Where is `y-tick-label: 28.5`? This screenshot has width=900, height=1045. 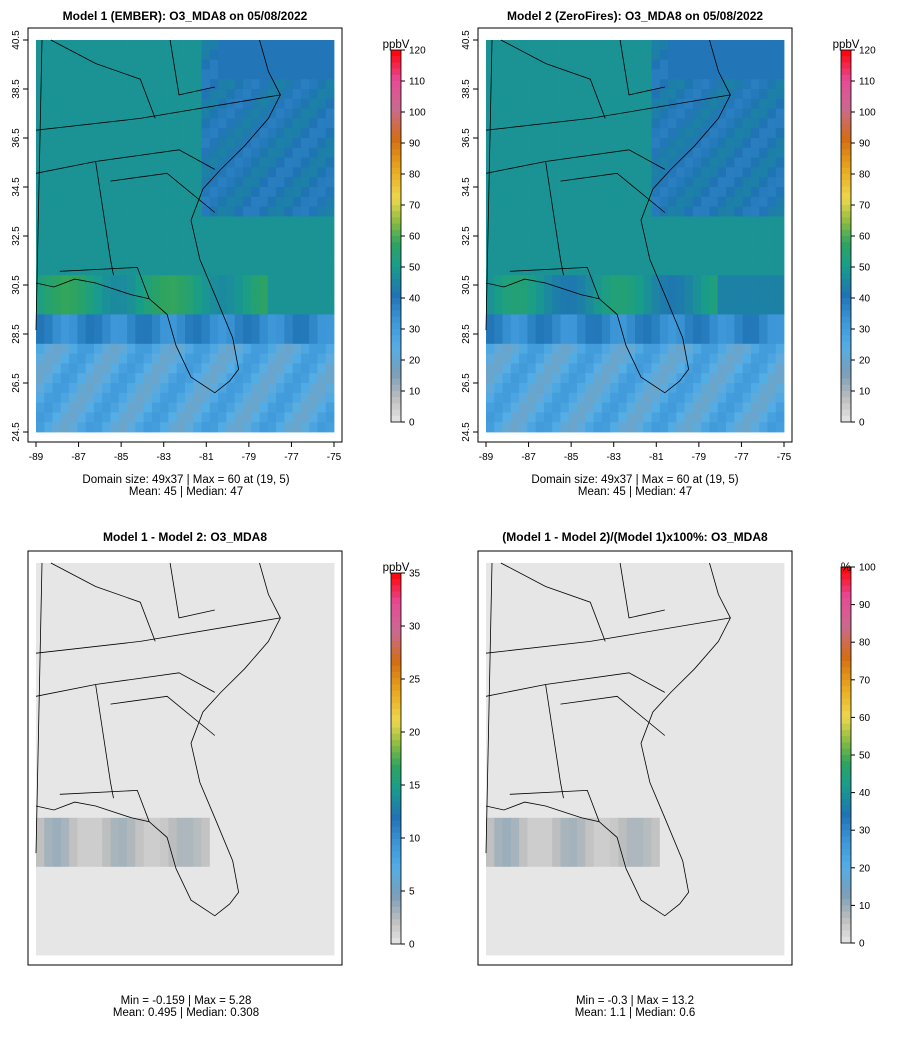
y-tick-label: 28.5 is located at coordinates (466, 334).